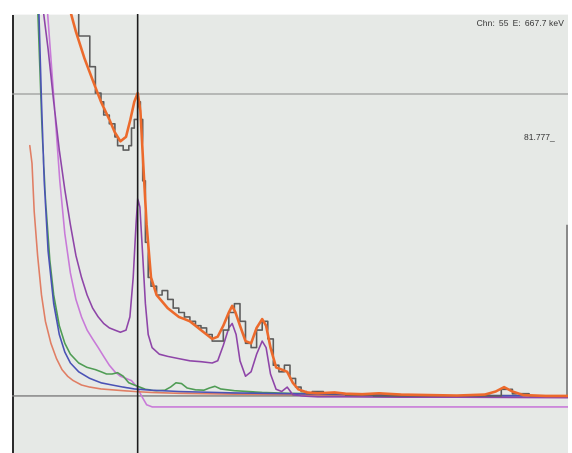 The width and height of the screenshot is (572, 453). Describe the element at coordinates (544, 23) in the screenshot. I see `energy-value: 667.7 keV` at that location.